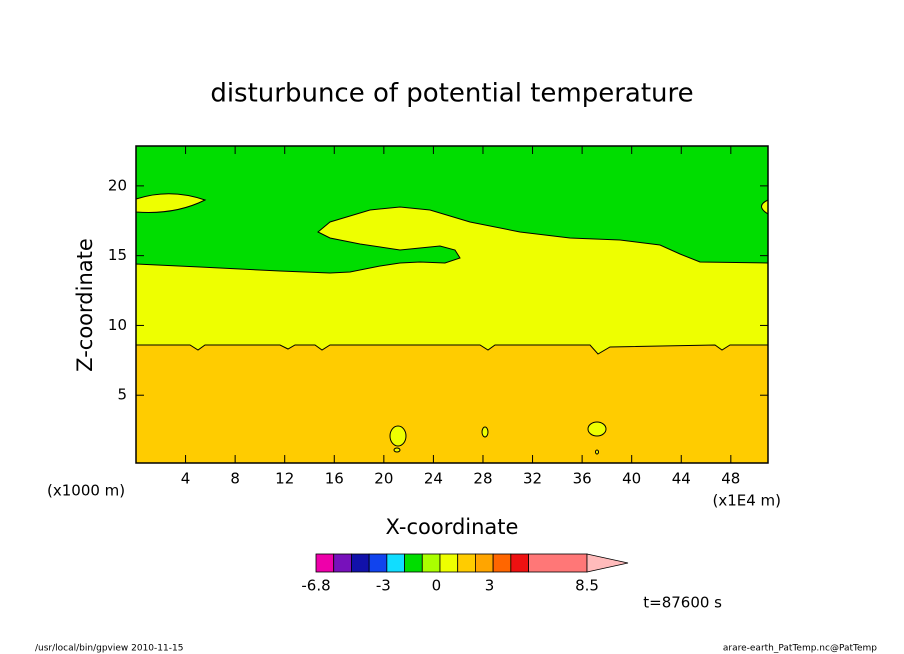 This screenshot has height=654, width=904. What do you see at coordinates (681, 479) in the screenshot?
I see `x-tick-label: 44` at bounding box center [681, 479].